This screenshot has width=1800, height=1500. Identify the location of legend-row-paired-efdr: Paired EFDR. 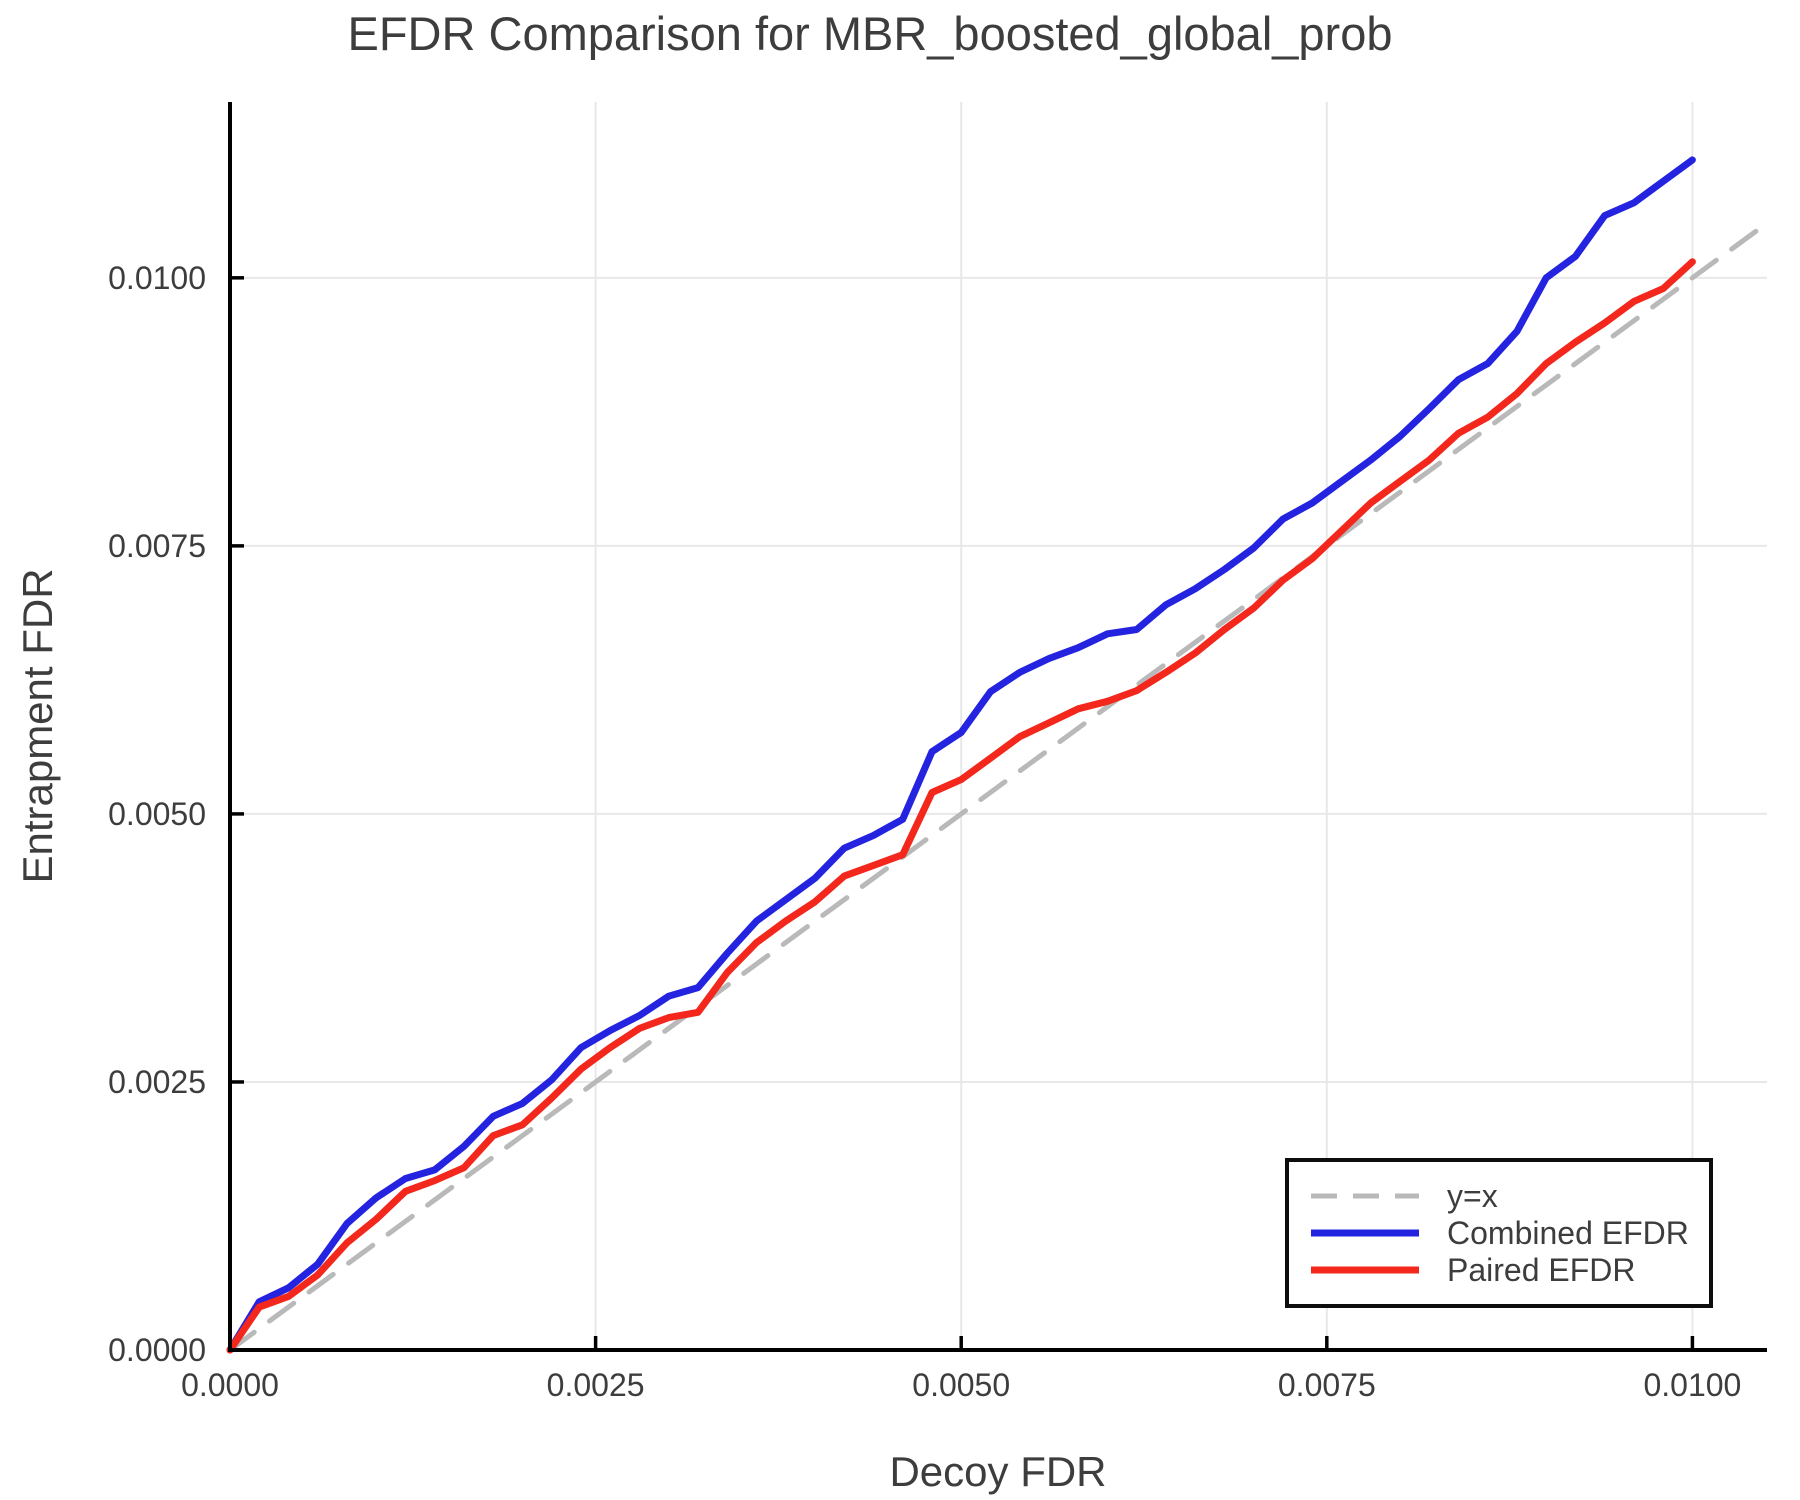
(1509, 1270).